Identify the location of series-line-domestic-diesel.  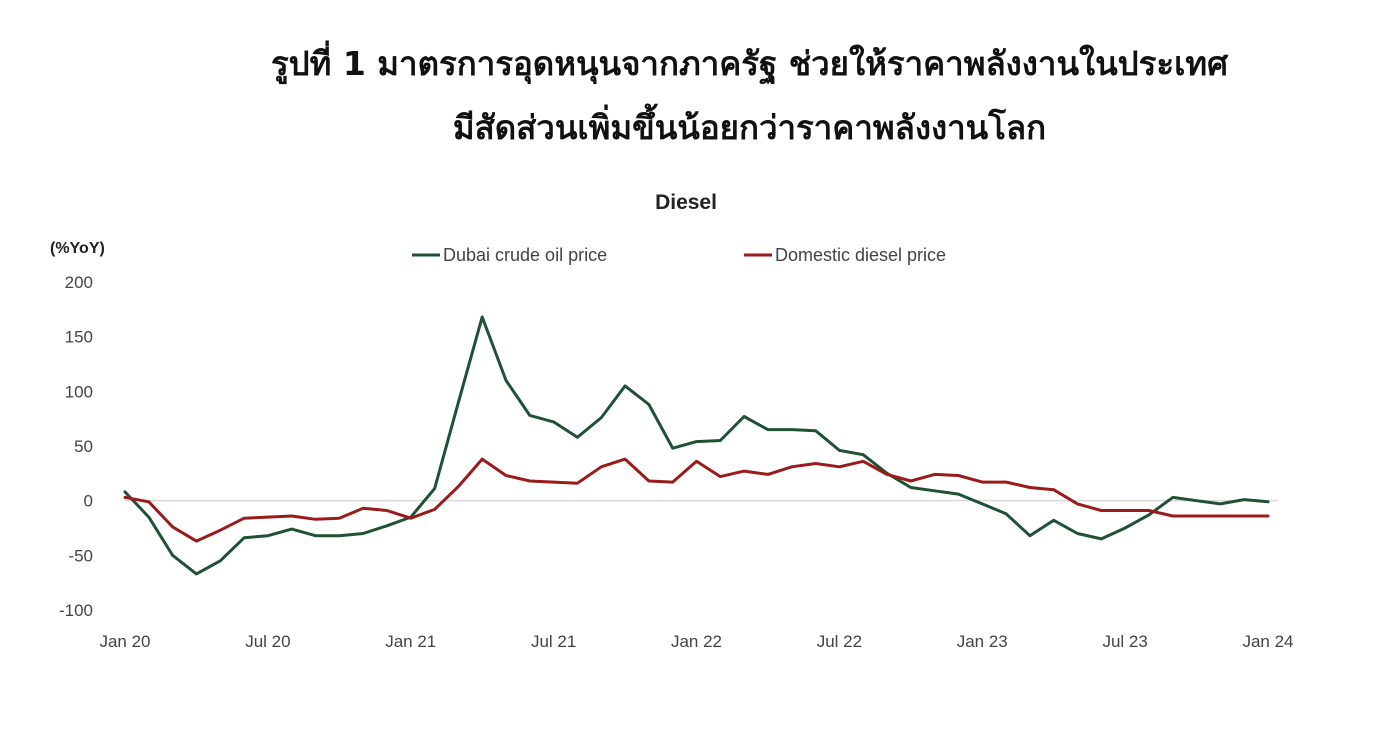
(696, 500).